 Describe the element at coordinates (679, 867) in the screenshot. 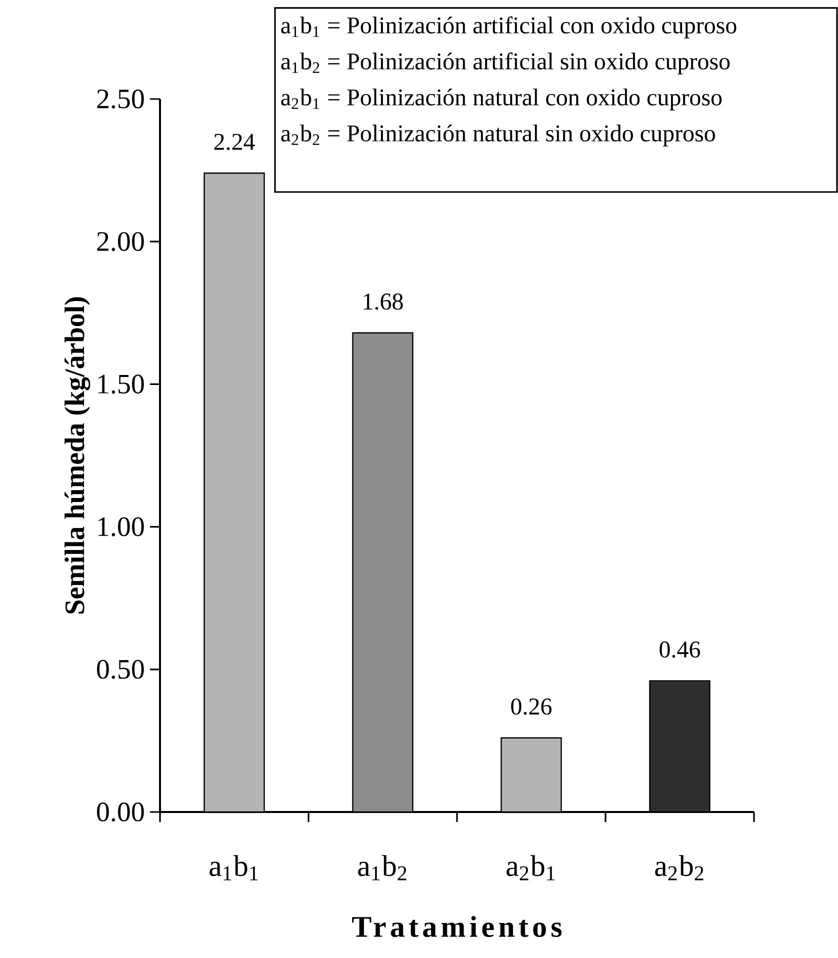

I see `x-tick-label: a$_{2}$b$_{2}$` at that location.